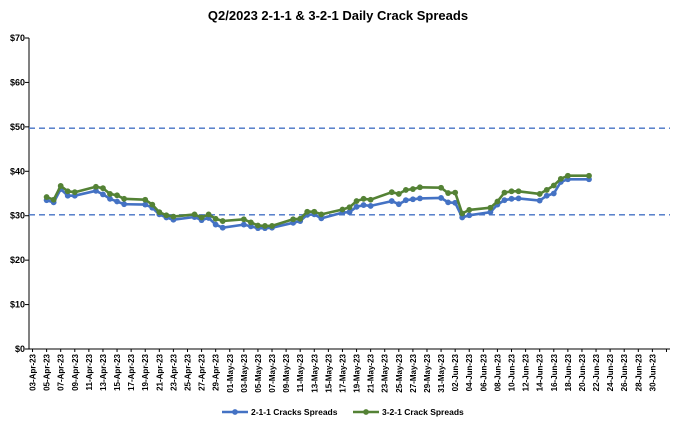 This screenshot has height=428, width=680. I want to click on y-tick-label: $40, so click(17, 171).